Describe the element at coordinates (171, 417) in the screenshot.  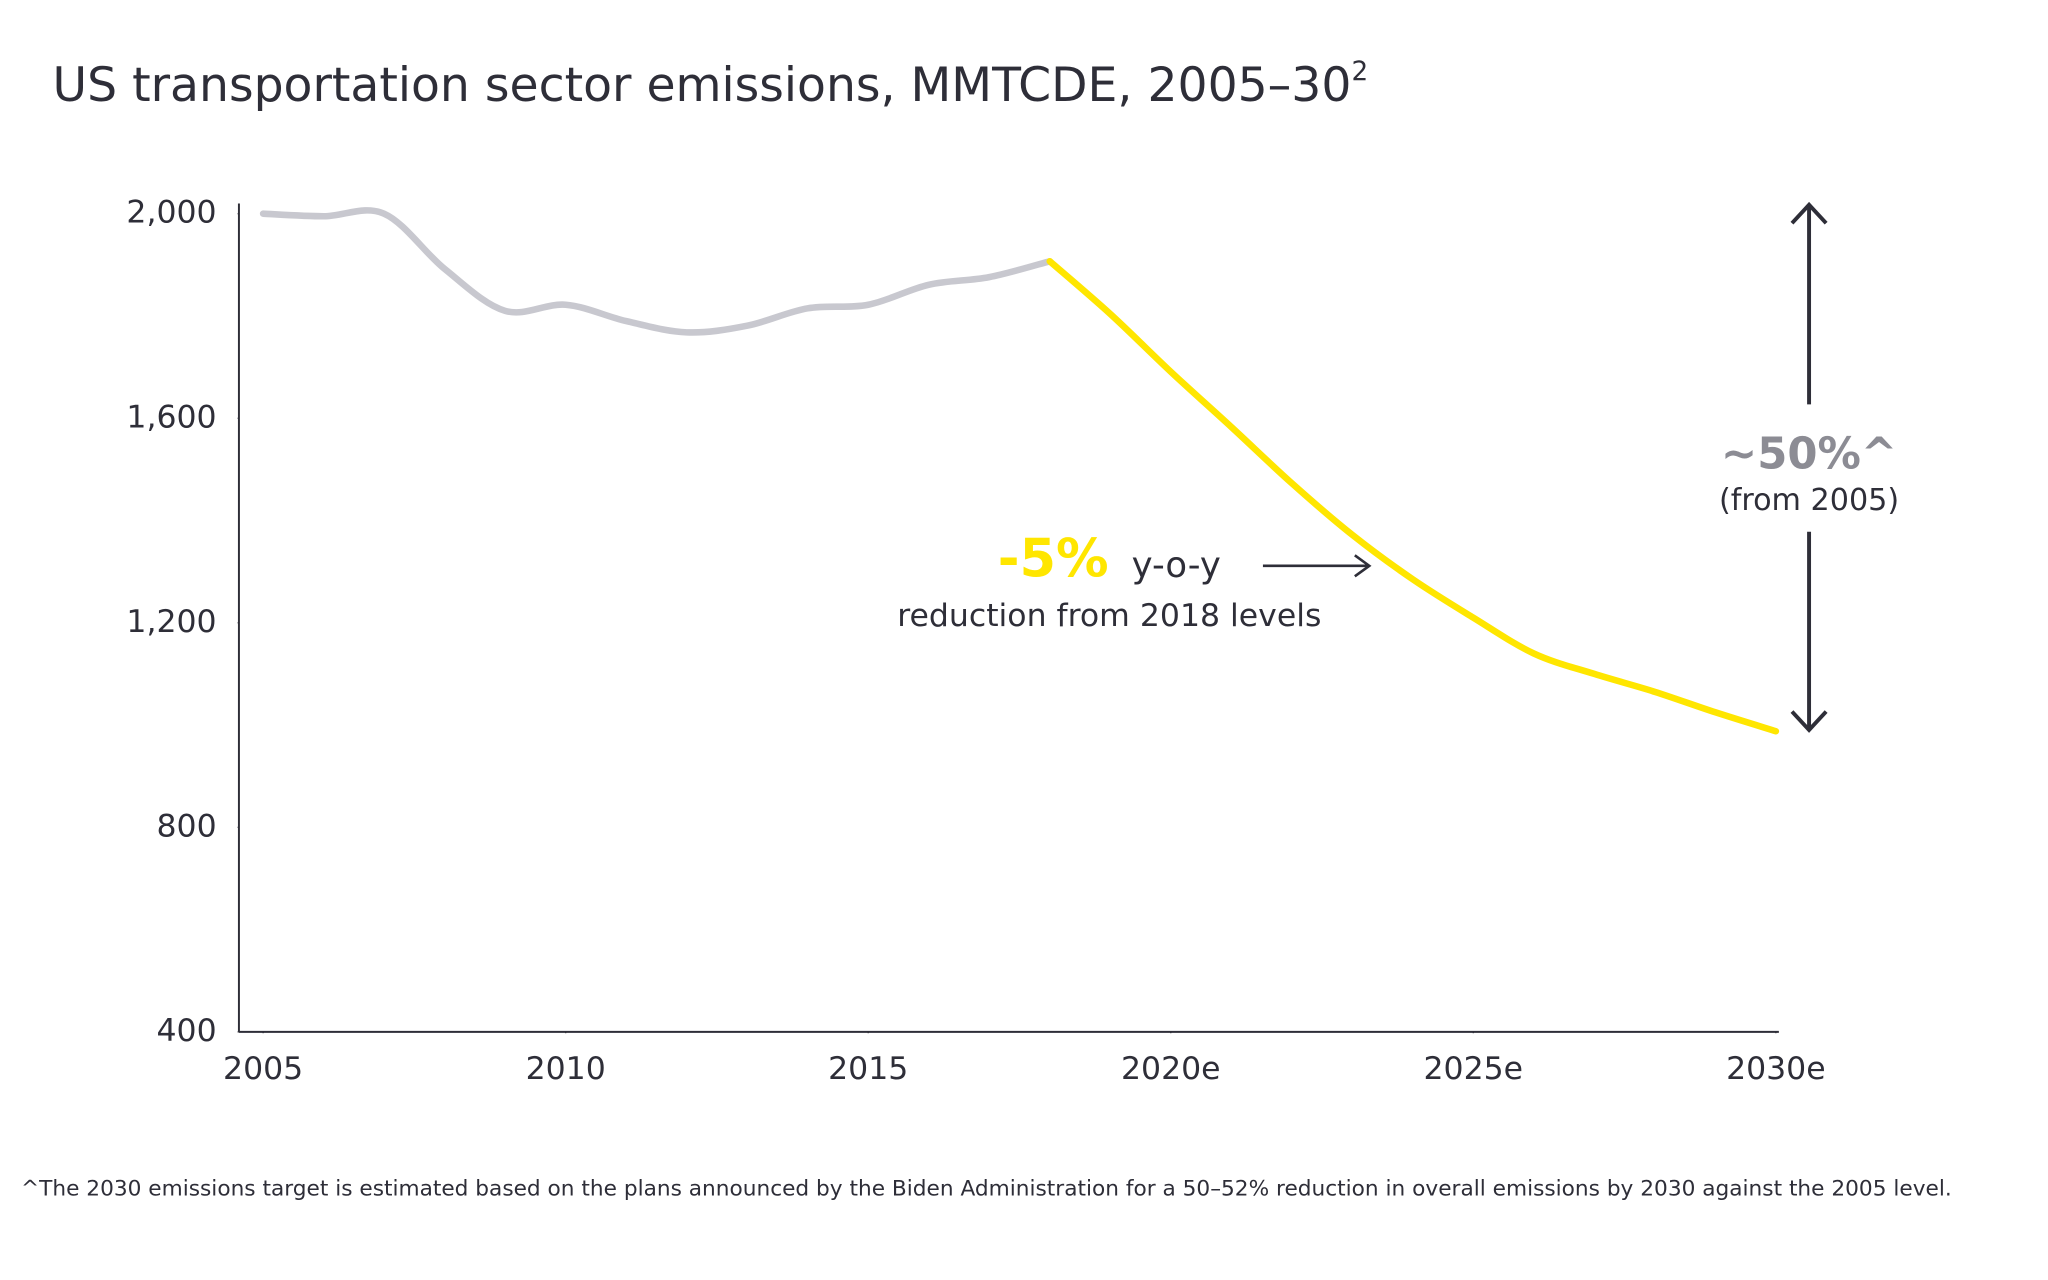
I see `y-tick-label: 1,600` at that location.